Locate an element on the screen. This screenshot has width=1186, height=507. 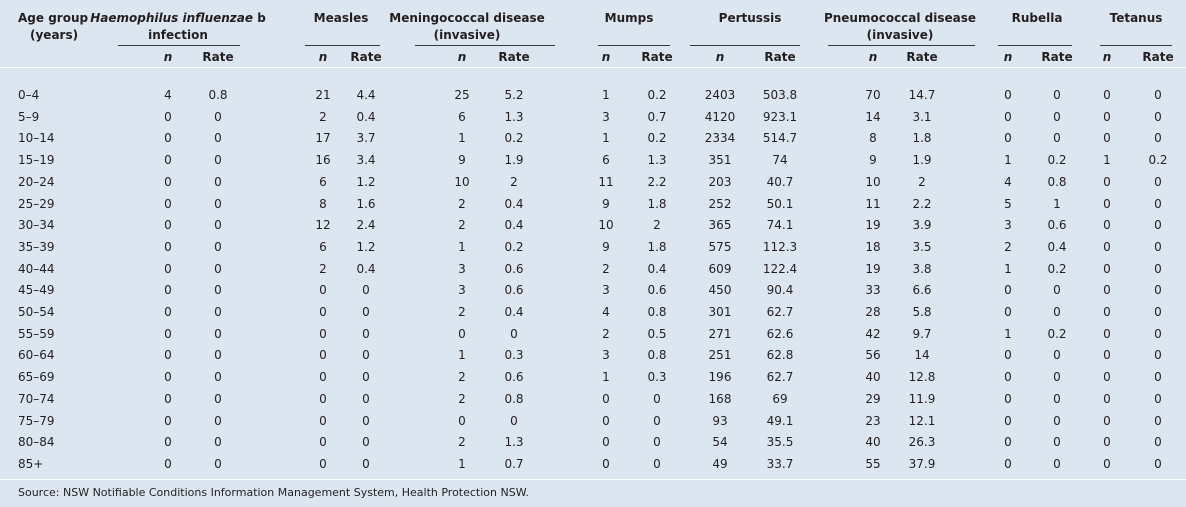
value-cell: 70 is located at coordinates (873, 95).